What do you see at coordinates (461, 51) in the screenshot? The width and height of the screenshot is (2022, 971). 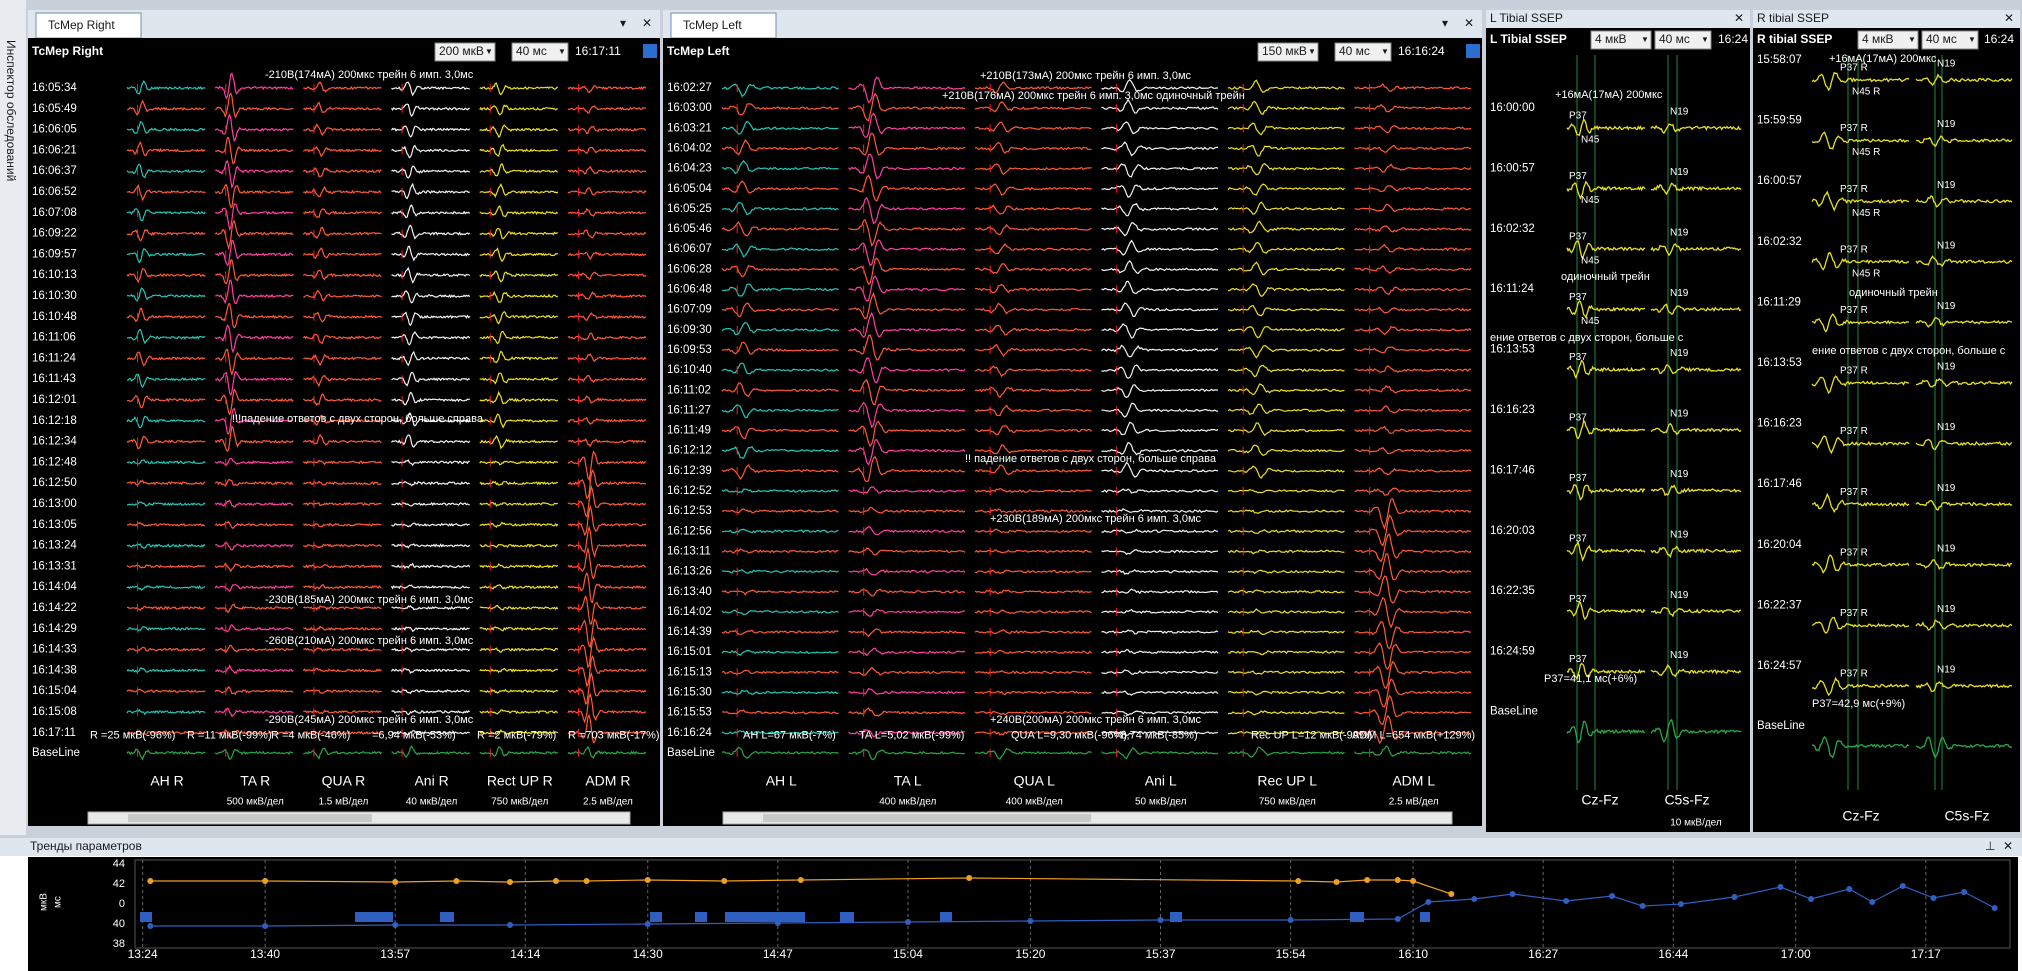 I see `dropdown-value: 200 мкВ` at bounding box center [461, 51].